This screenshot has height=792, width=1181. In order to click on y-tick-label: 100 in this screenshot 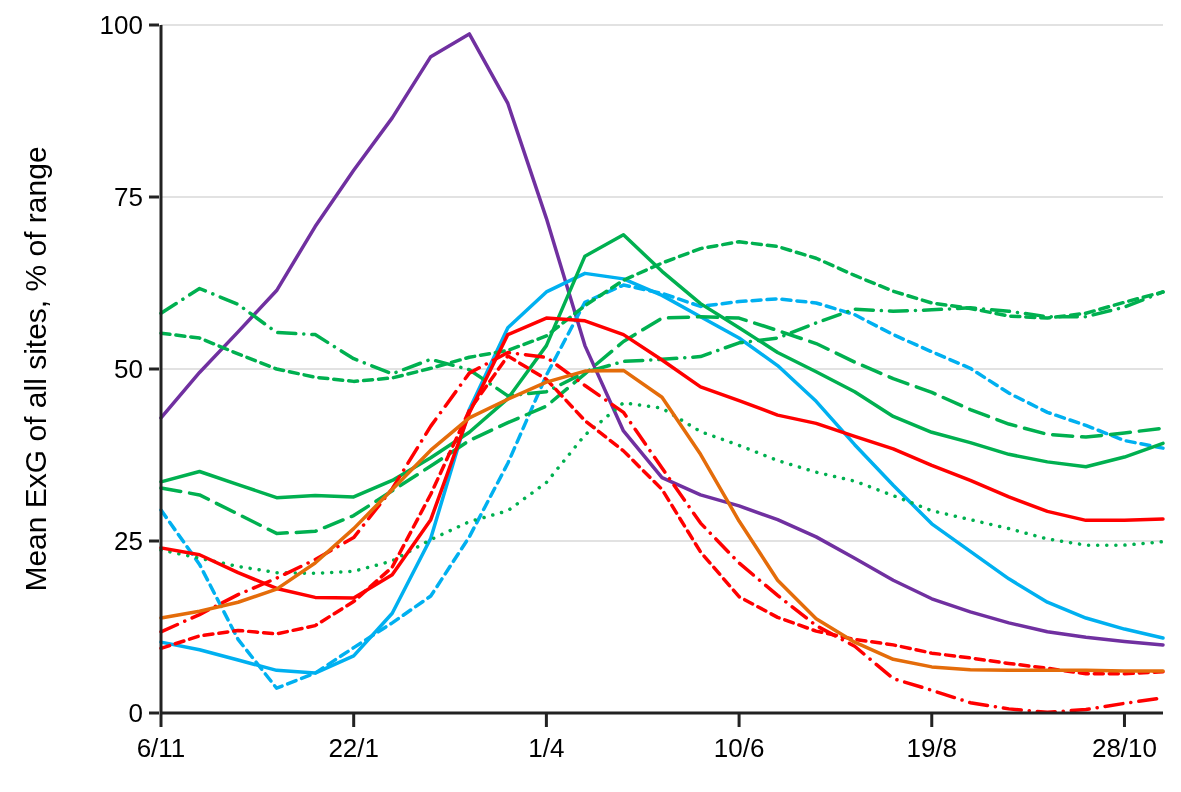, I will do `click(121, 25)`.